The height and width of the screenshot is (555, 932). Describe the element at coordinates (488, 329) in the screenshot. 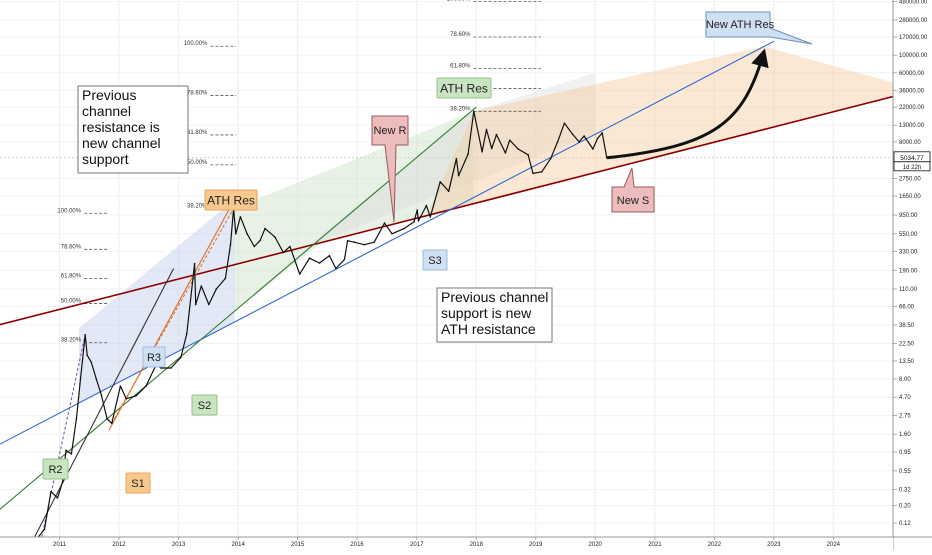

I see `annotation-line: ATH resistance` at that location.